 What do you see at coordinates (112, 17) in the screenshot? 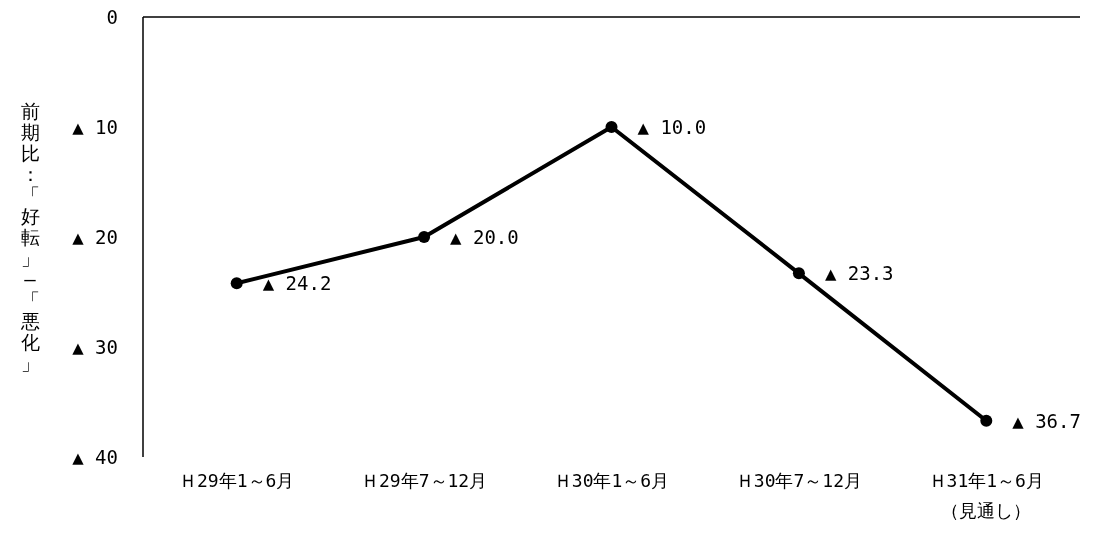
I see `y-tick-label: 0` at bounding box center [112, 17].